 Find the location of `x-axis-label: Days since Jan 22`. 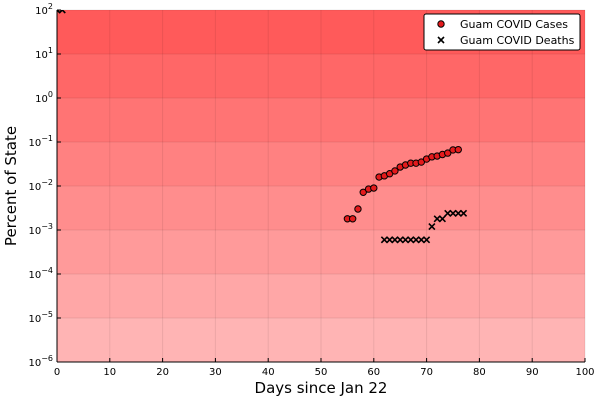

x-axis-label: Days since Jan 22 is located at coordinates (321, 388).